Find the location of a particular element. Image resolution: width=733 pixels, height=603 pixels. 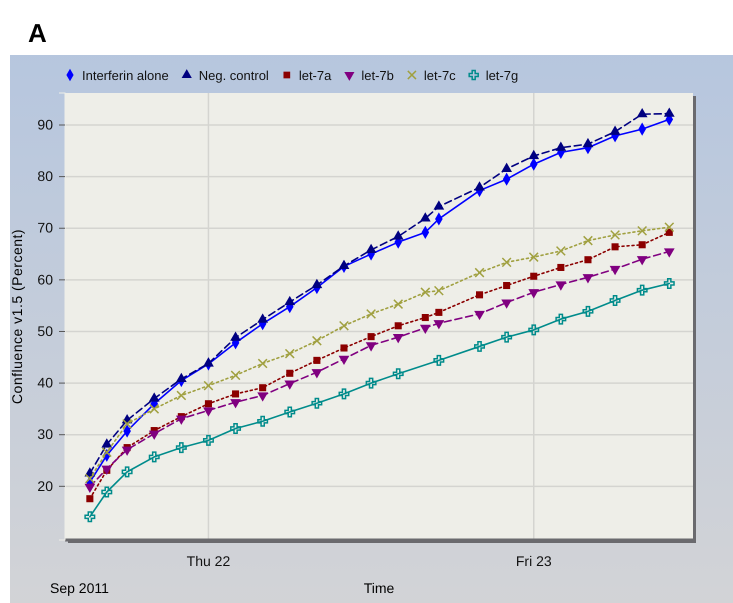

y-axis-title: Confluence v1.5 (Percent) is located at coordinates (17, 316).